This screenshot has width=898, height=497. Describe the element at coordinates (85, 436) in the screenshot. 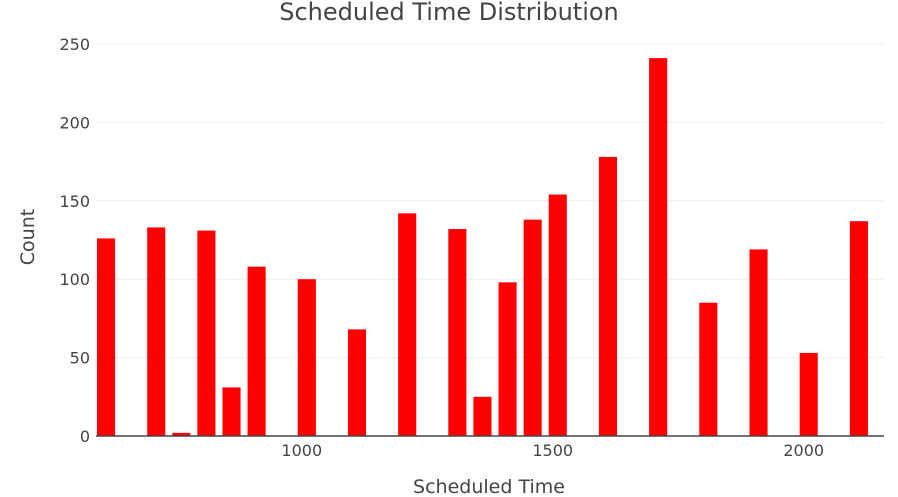

I see `y-tick-label: 0` at that location.